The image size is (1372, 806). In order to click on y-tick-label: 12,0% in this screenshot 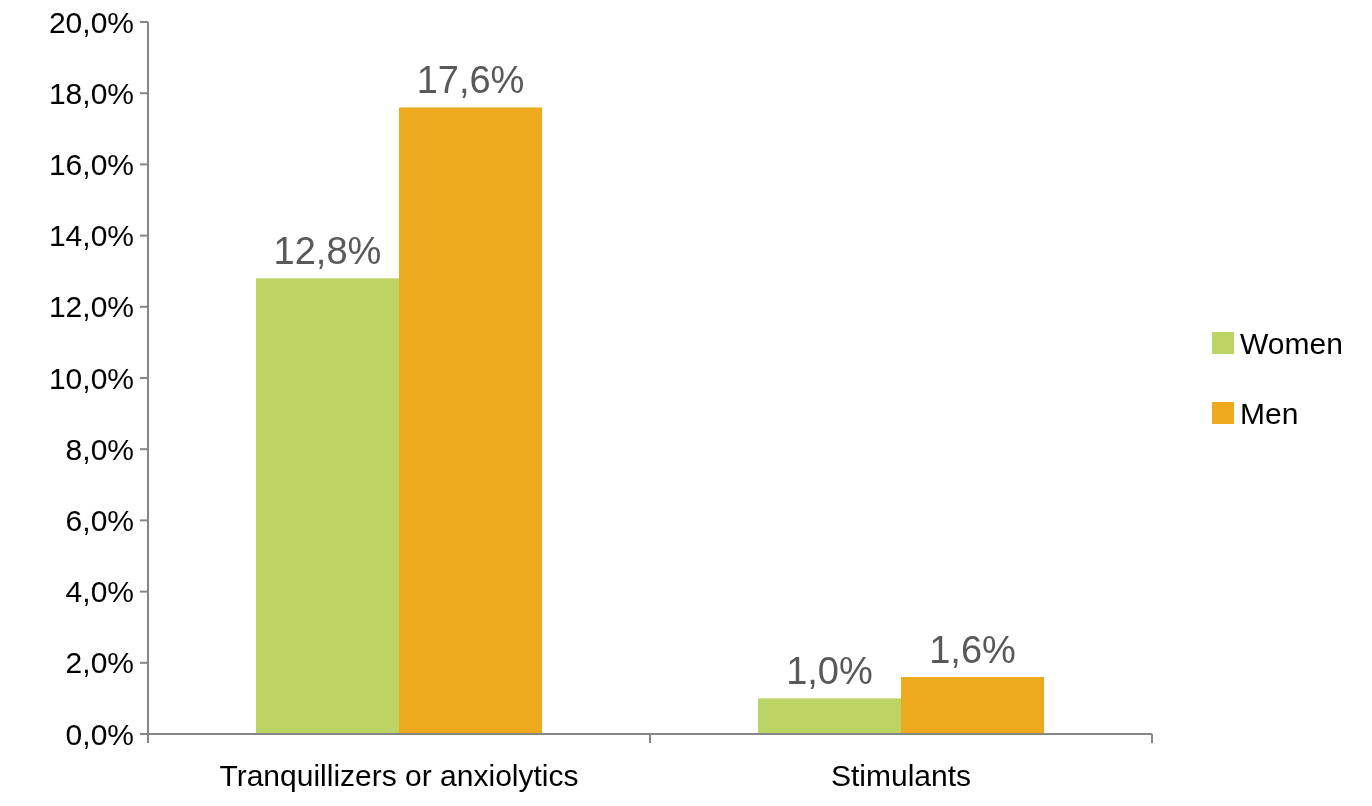, I will do `click(91, 307)`.